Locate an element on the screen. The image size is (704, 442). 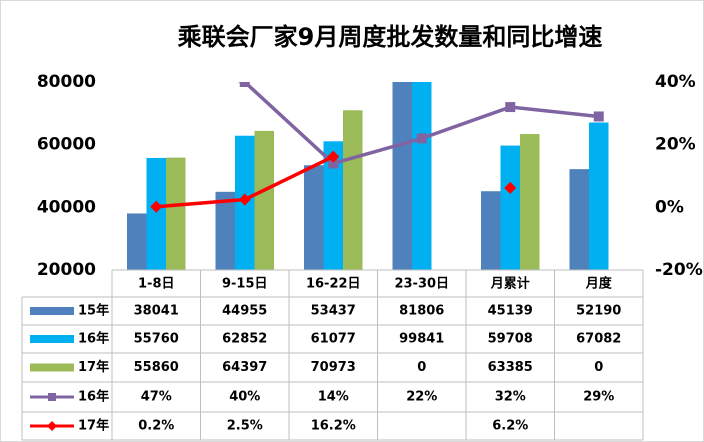
chart-title: 乘联会厂家9月周度批发数量和同比增速 is located at coordinates (390, 37).